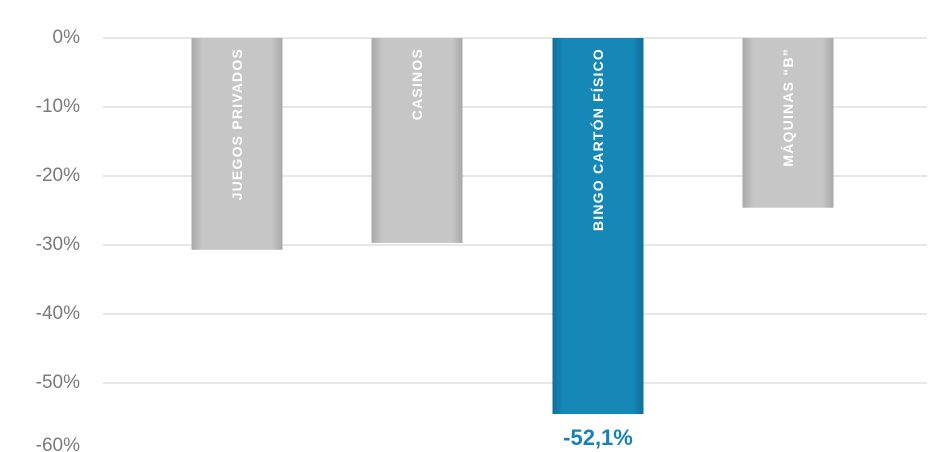 The width and height of the screenshot is (935, 452). Describe the element at coordinates (58, 106) in the screenshot. I see `y-tick-label: -10%` at that location.